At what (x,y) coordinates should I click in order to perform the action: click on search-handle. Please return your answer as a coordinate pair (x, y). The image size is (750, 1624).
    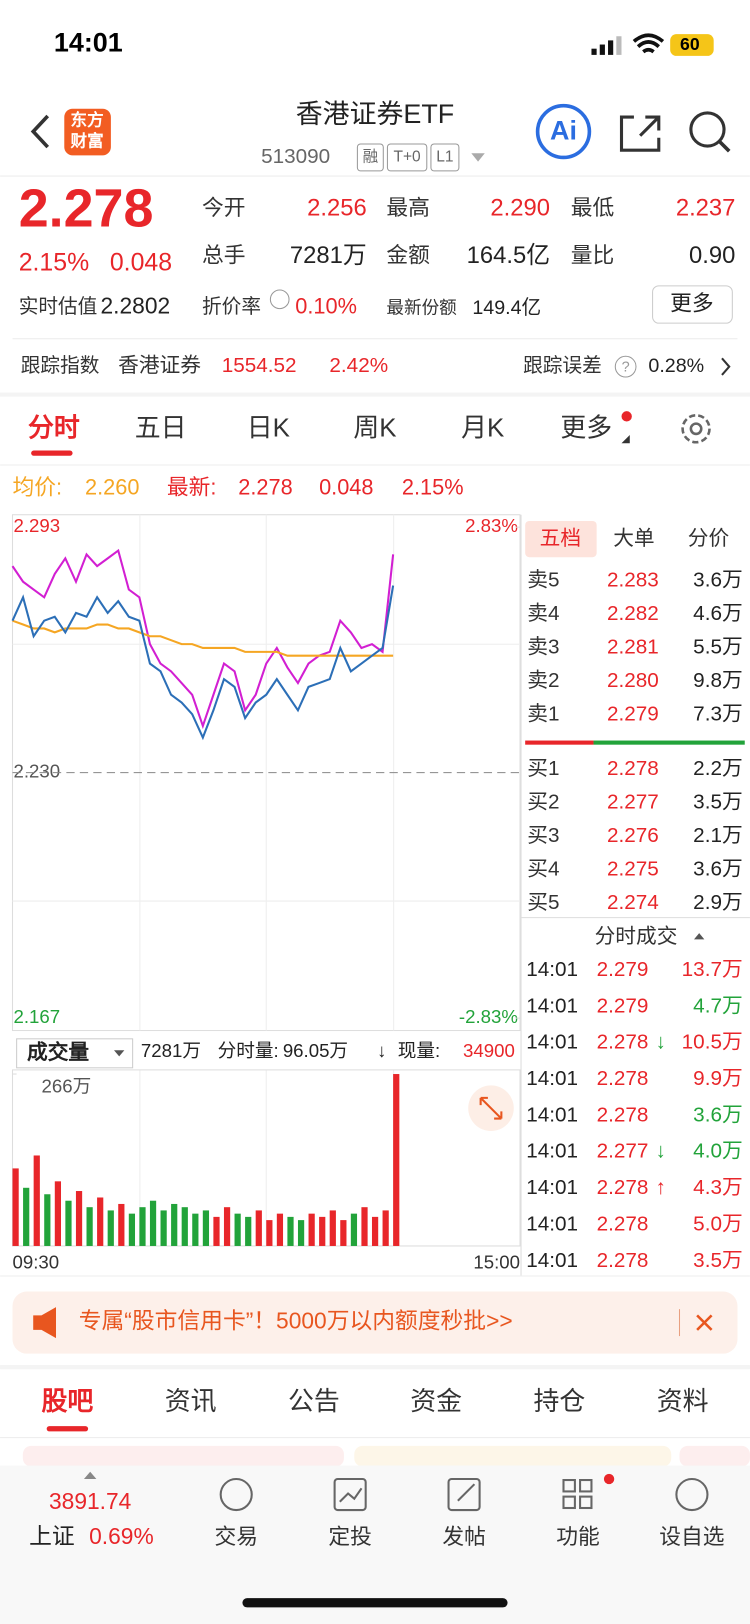
    Looking at the image, I should click on (724, 146).